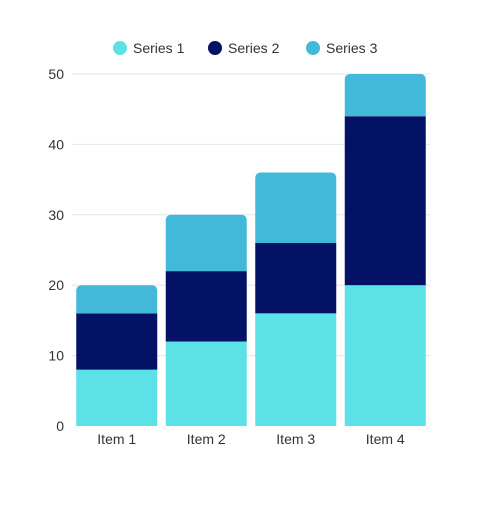  What do you see at coordinates (56, 74) in the screenshot?
I see `y-tick-label: 50` at bounding box center [56, 74].